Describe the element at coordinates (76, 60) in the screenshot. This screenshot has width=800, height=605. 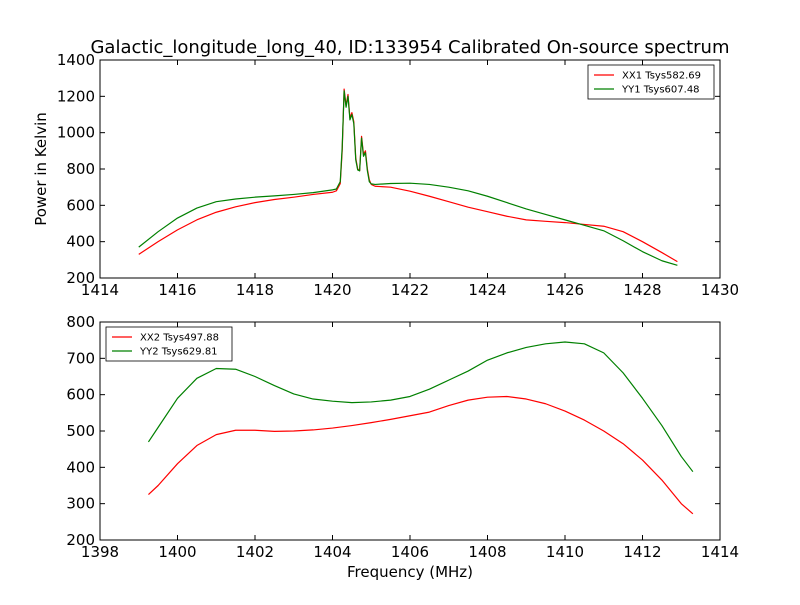
I see `y-tick-label-top: 1400` at that location.